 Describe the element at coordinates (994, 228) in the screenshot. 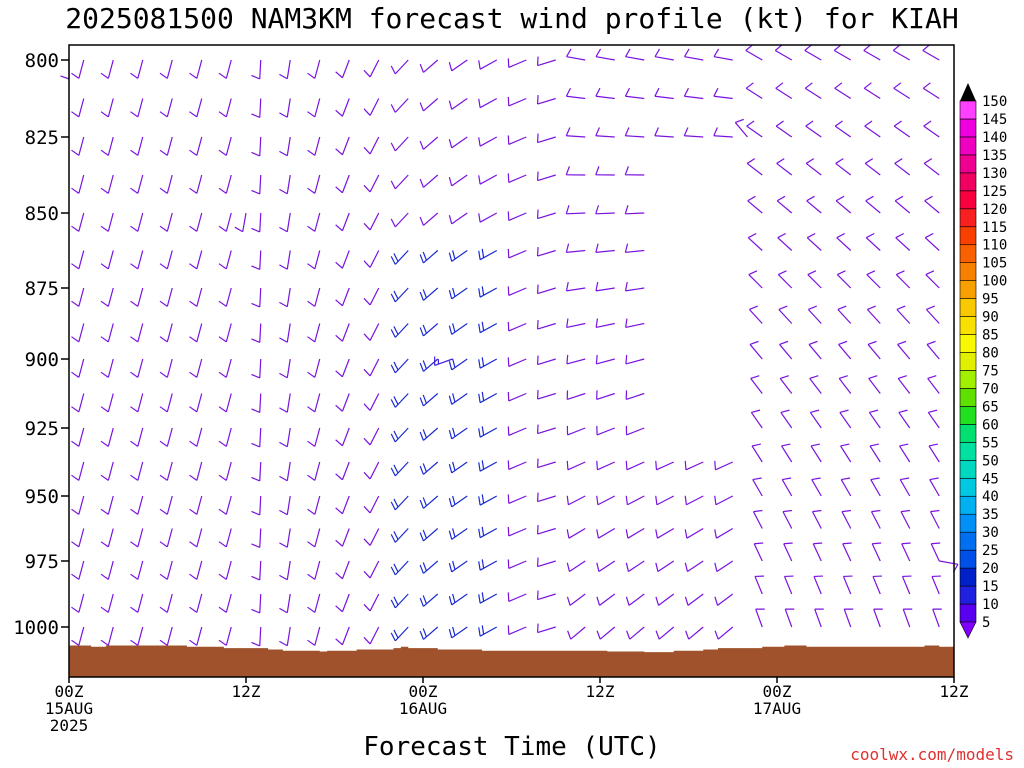

I see `colorbar-label: 115` at that location.